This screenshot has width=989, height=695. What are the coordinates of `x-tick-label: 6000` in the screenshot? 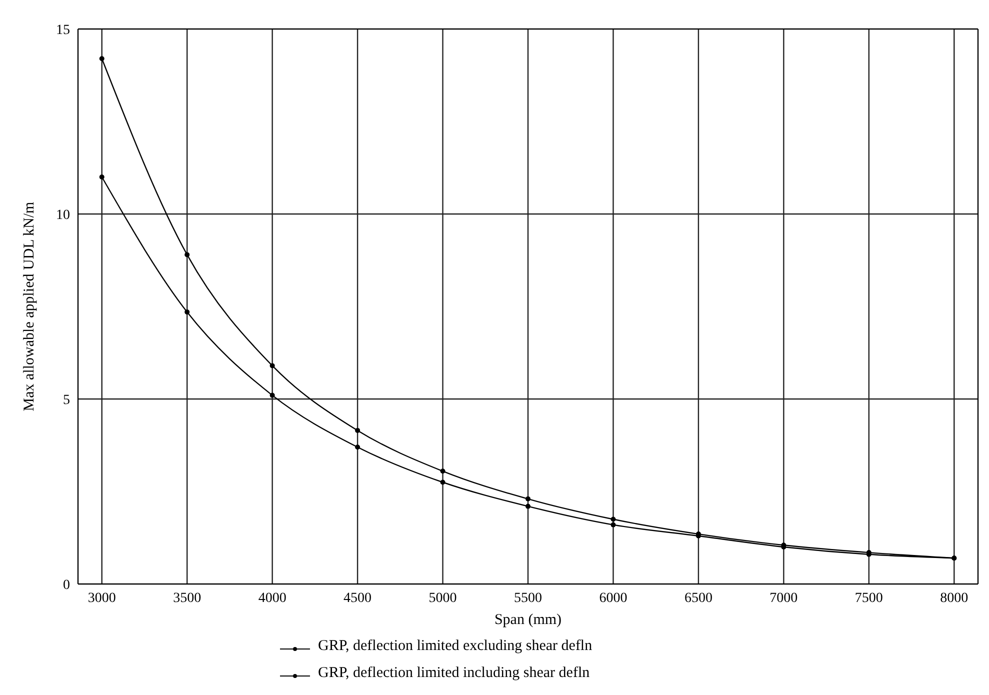 It's located at (613, 598).